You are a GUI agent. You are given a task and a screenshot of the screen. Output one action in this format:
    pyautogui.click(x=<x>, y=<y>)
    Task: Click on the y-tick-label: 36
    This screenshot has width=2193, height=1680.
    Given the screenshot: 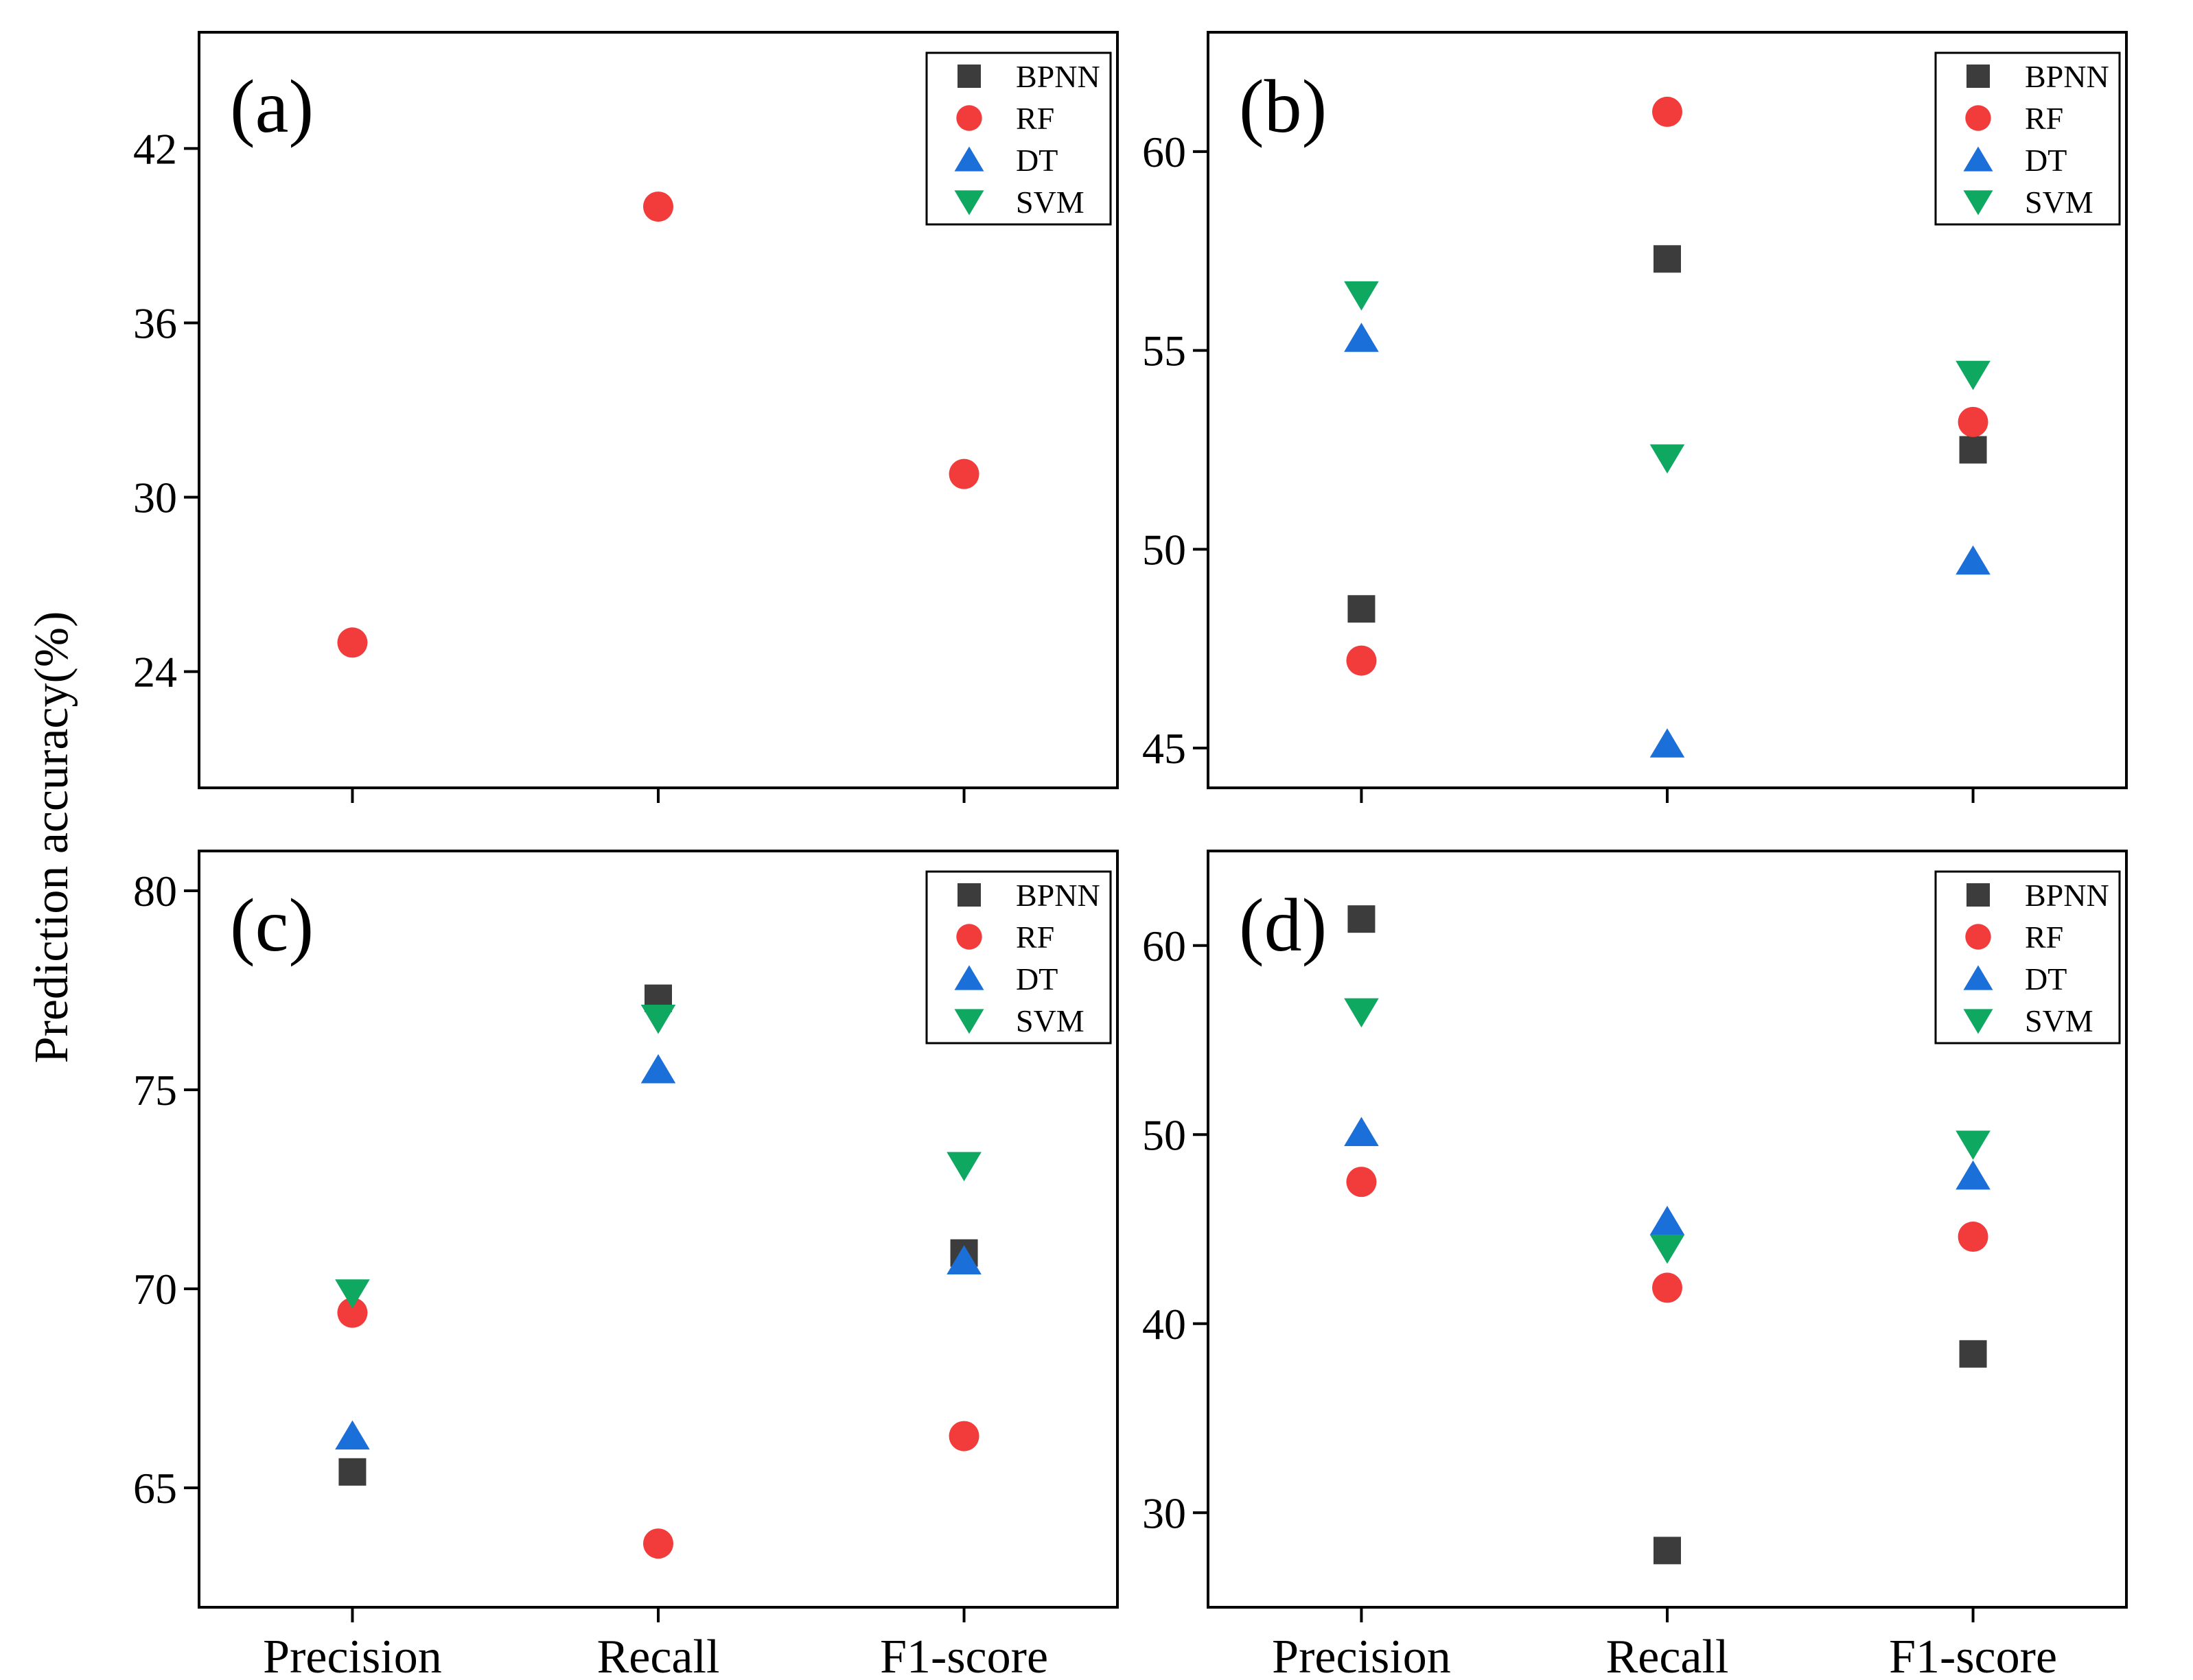 What is the action you would take?
    pyautogui.click(x=155, y=323)
    